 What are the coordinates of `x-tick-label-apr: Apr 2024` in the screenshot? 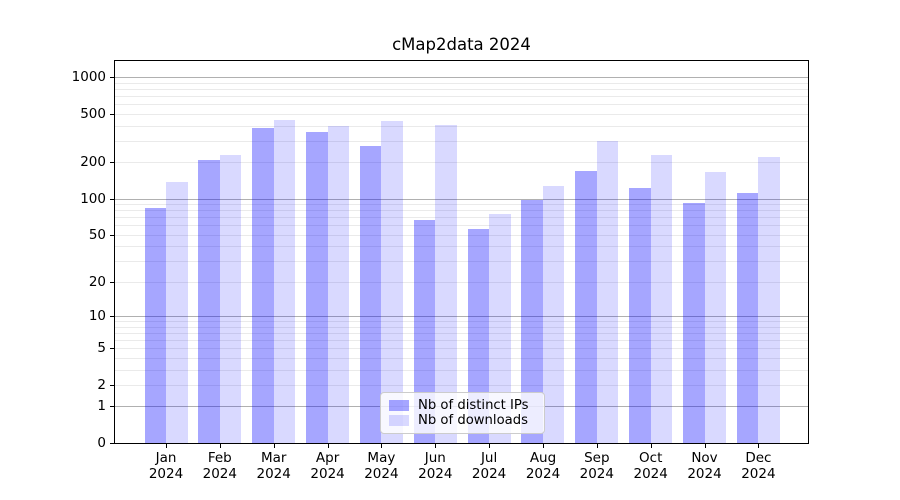 It's located at (328, 466).